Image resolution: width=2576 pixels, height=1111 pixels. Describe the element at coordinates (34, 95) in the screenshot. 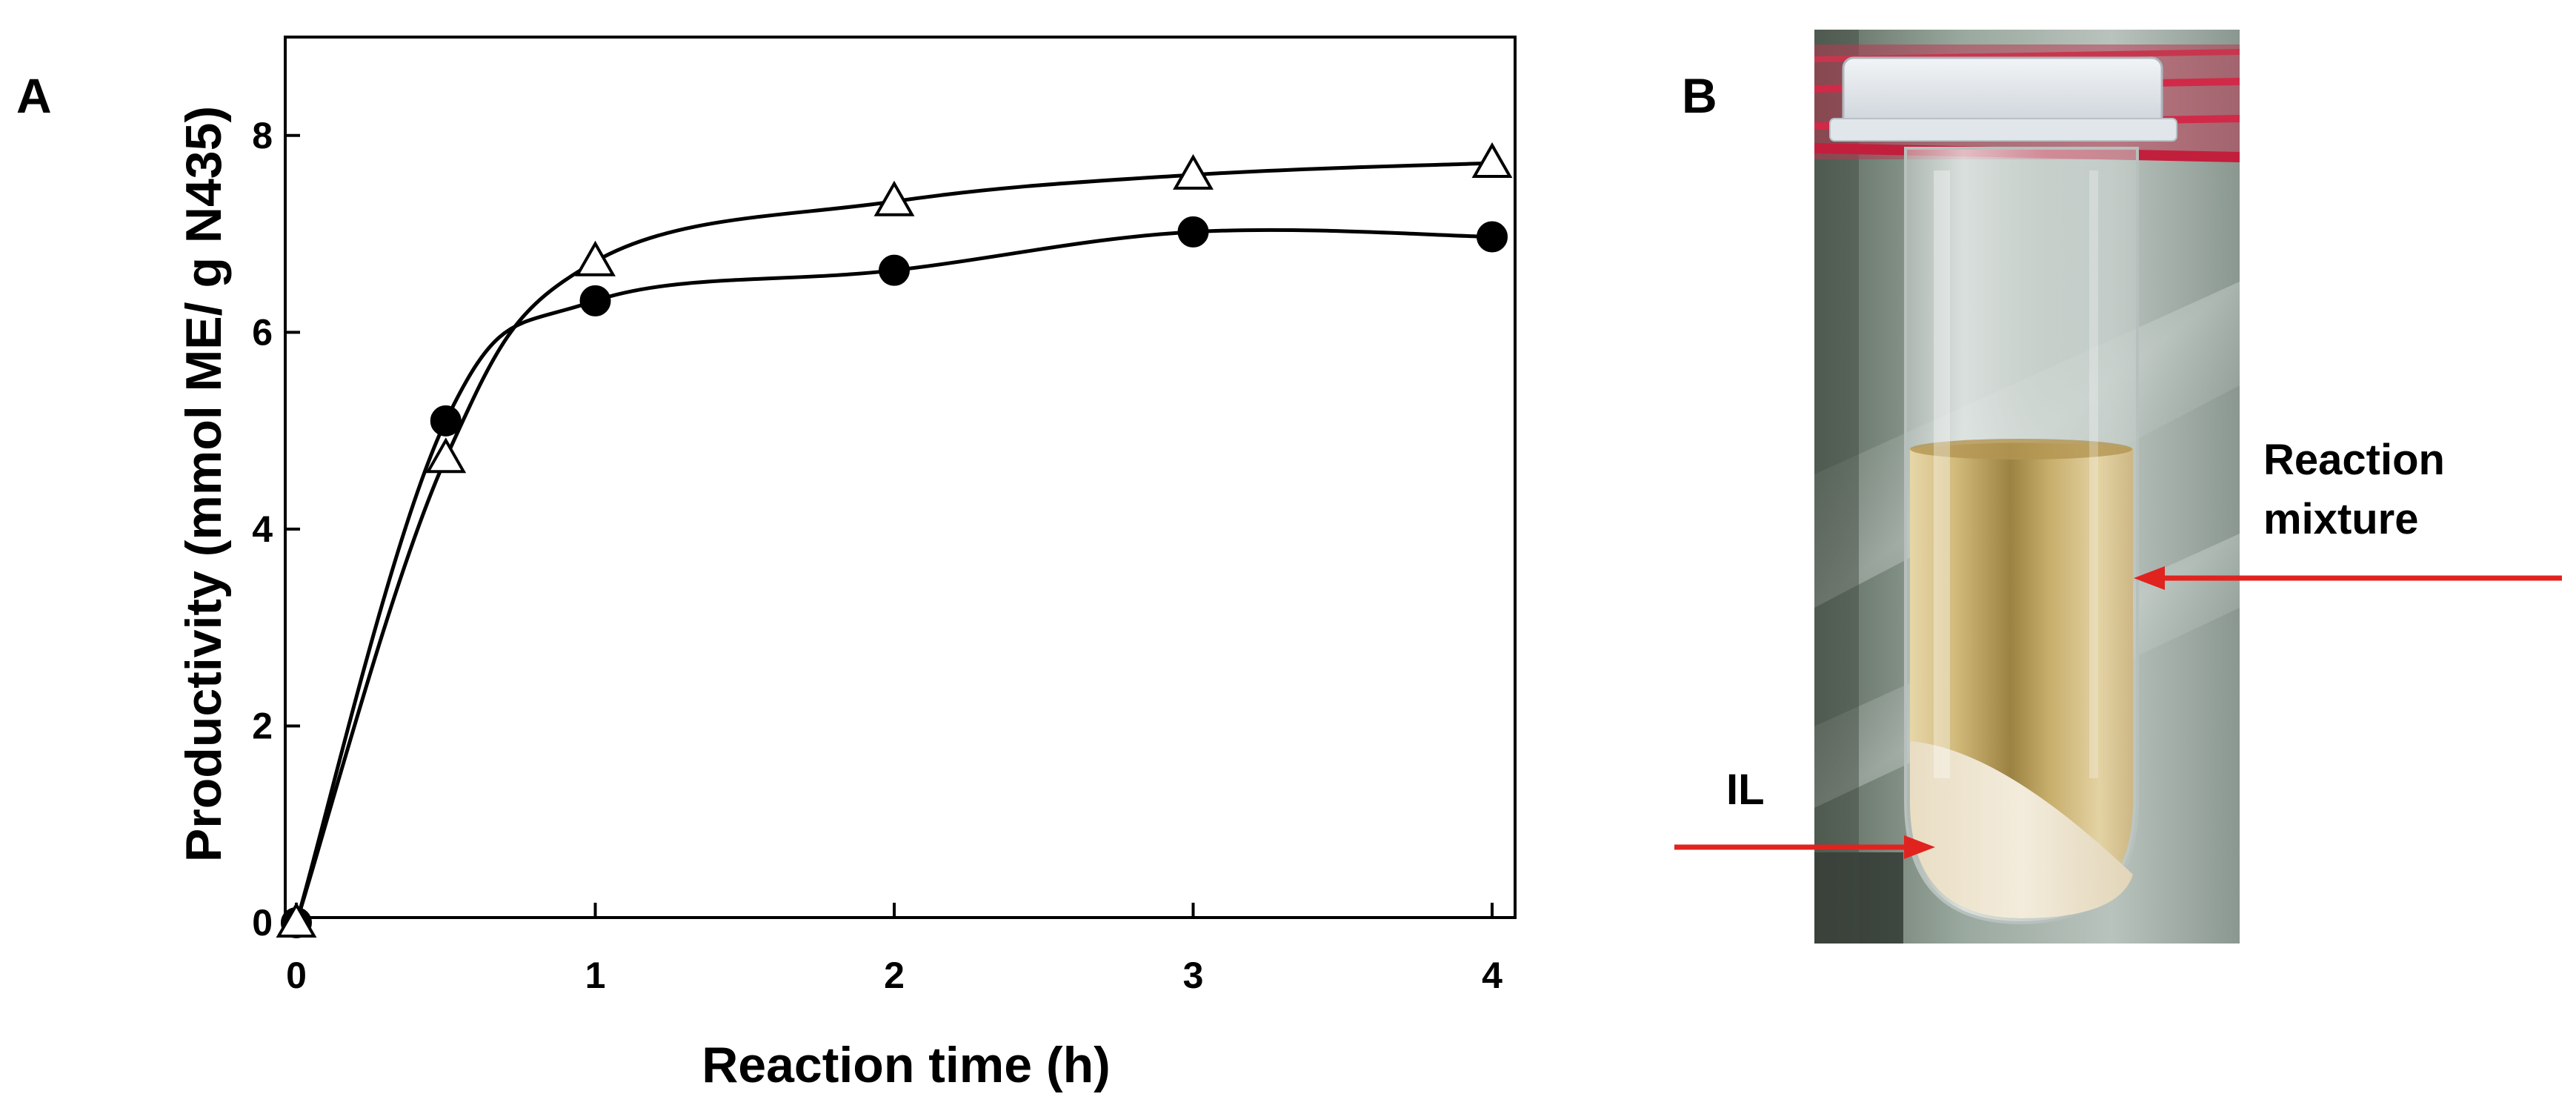

I see `panel-a-letter: A` at that location.